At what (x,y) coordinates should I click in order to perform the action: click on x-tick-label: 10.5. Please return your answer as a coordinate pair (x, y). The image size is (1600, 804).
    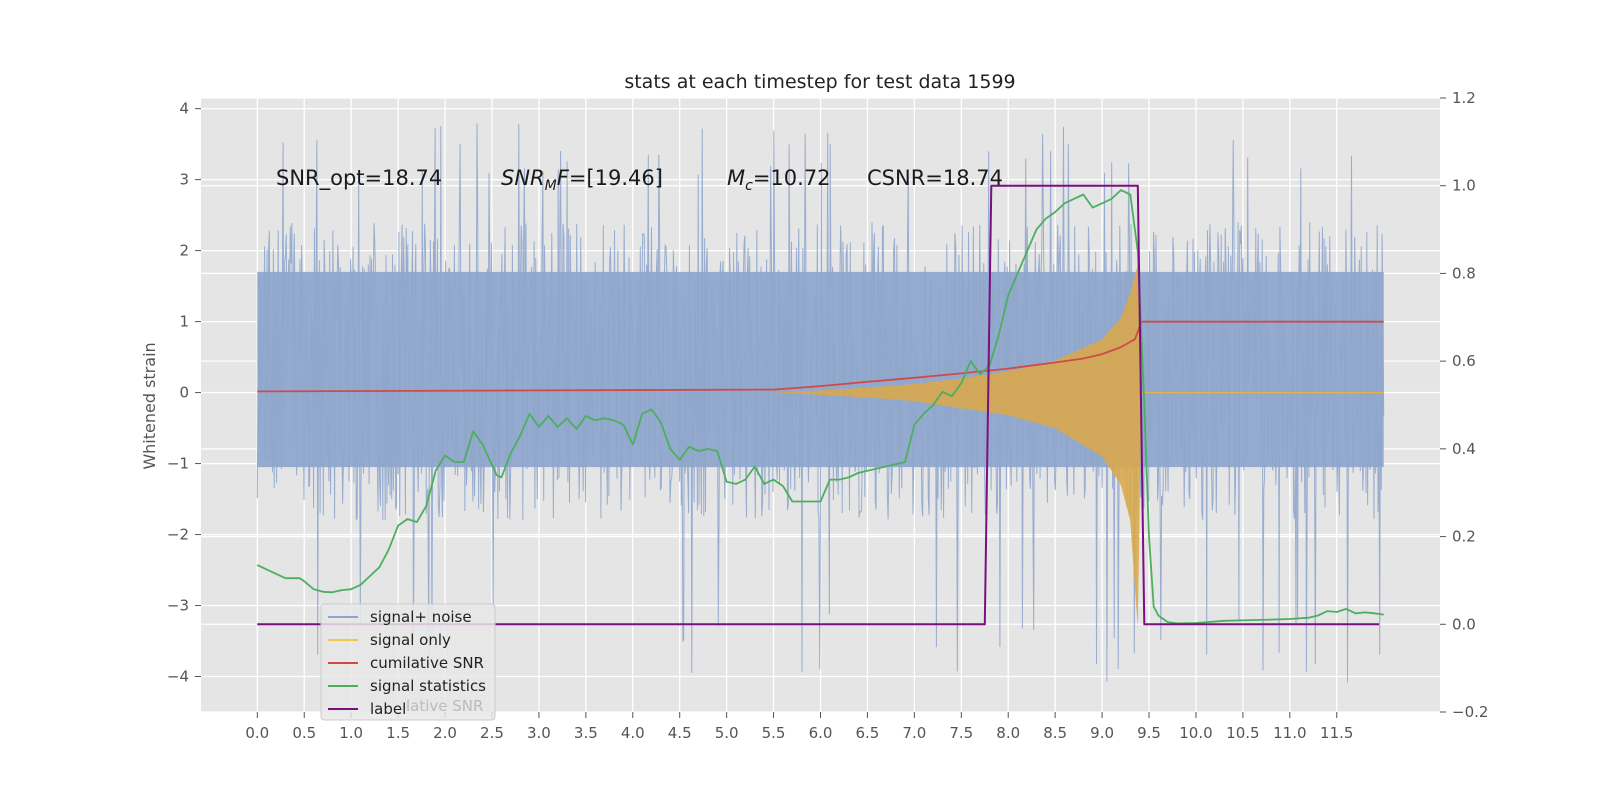
    Looking at the image, I should click on (1242, 733).